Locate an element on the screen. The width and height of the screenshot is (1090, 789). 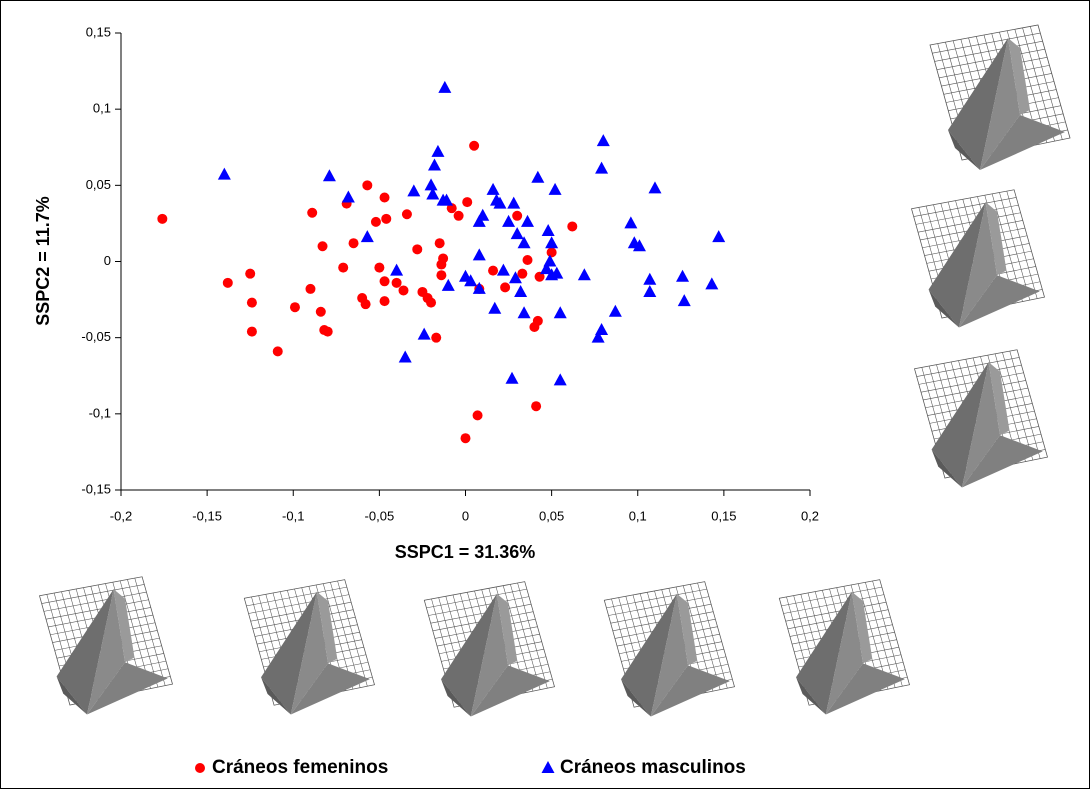
x-tick-label: -0,1 is located at coordinates (293, 515).